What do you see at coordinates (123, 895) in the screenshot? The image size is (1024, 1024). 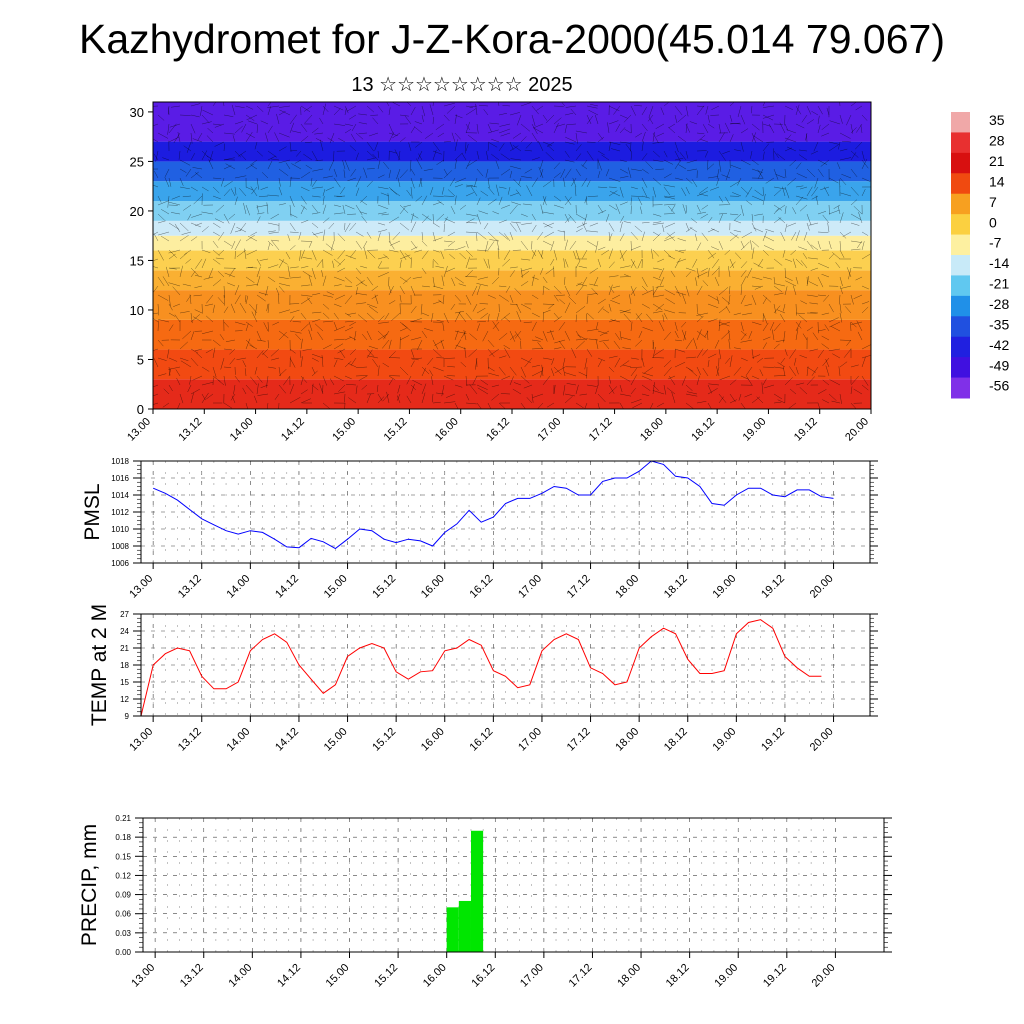 I see `y-tick-label: 0.09` at bounding box center [123, 895].